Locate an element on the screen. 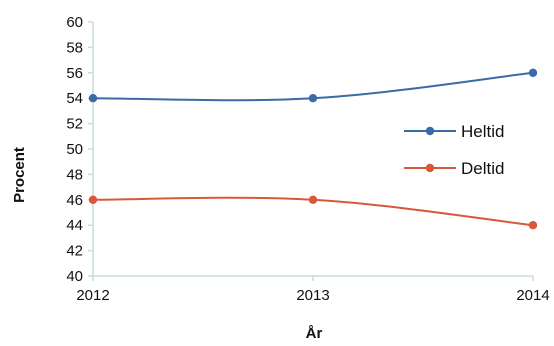 The width and height of the screenshot is (554, 346). y-tick-label: 48 is located at coordinates (74, 174).